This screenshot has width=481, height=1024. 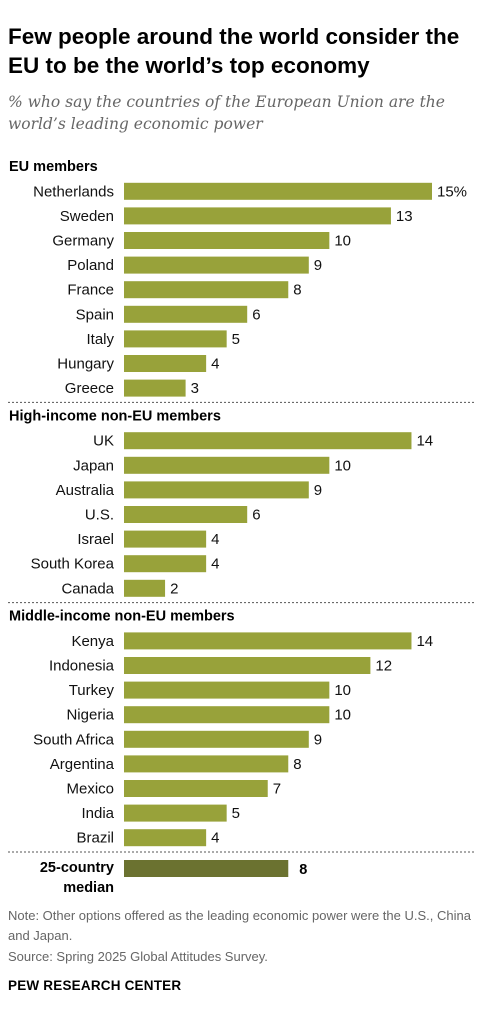 What do you see at coordinates (82, 764) in the screenshot?
I see `category-label: Argentina` at bounding box center [82, 764].